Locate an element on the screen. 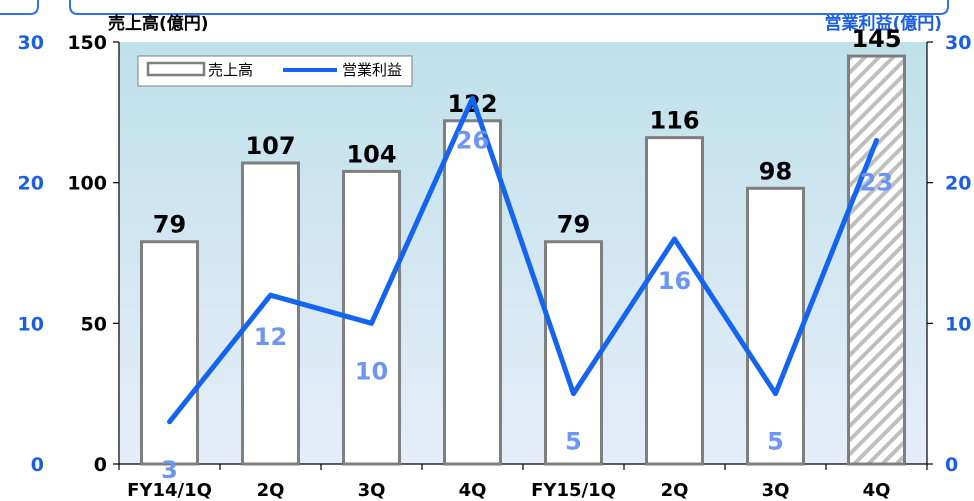 The height and width of the screenshot is (501, 974). x-axis-category-label: FY14/1Q is located at coordinates (169, 490).